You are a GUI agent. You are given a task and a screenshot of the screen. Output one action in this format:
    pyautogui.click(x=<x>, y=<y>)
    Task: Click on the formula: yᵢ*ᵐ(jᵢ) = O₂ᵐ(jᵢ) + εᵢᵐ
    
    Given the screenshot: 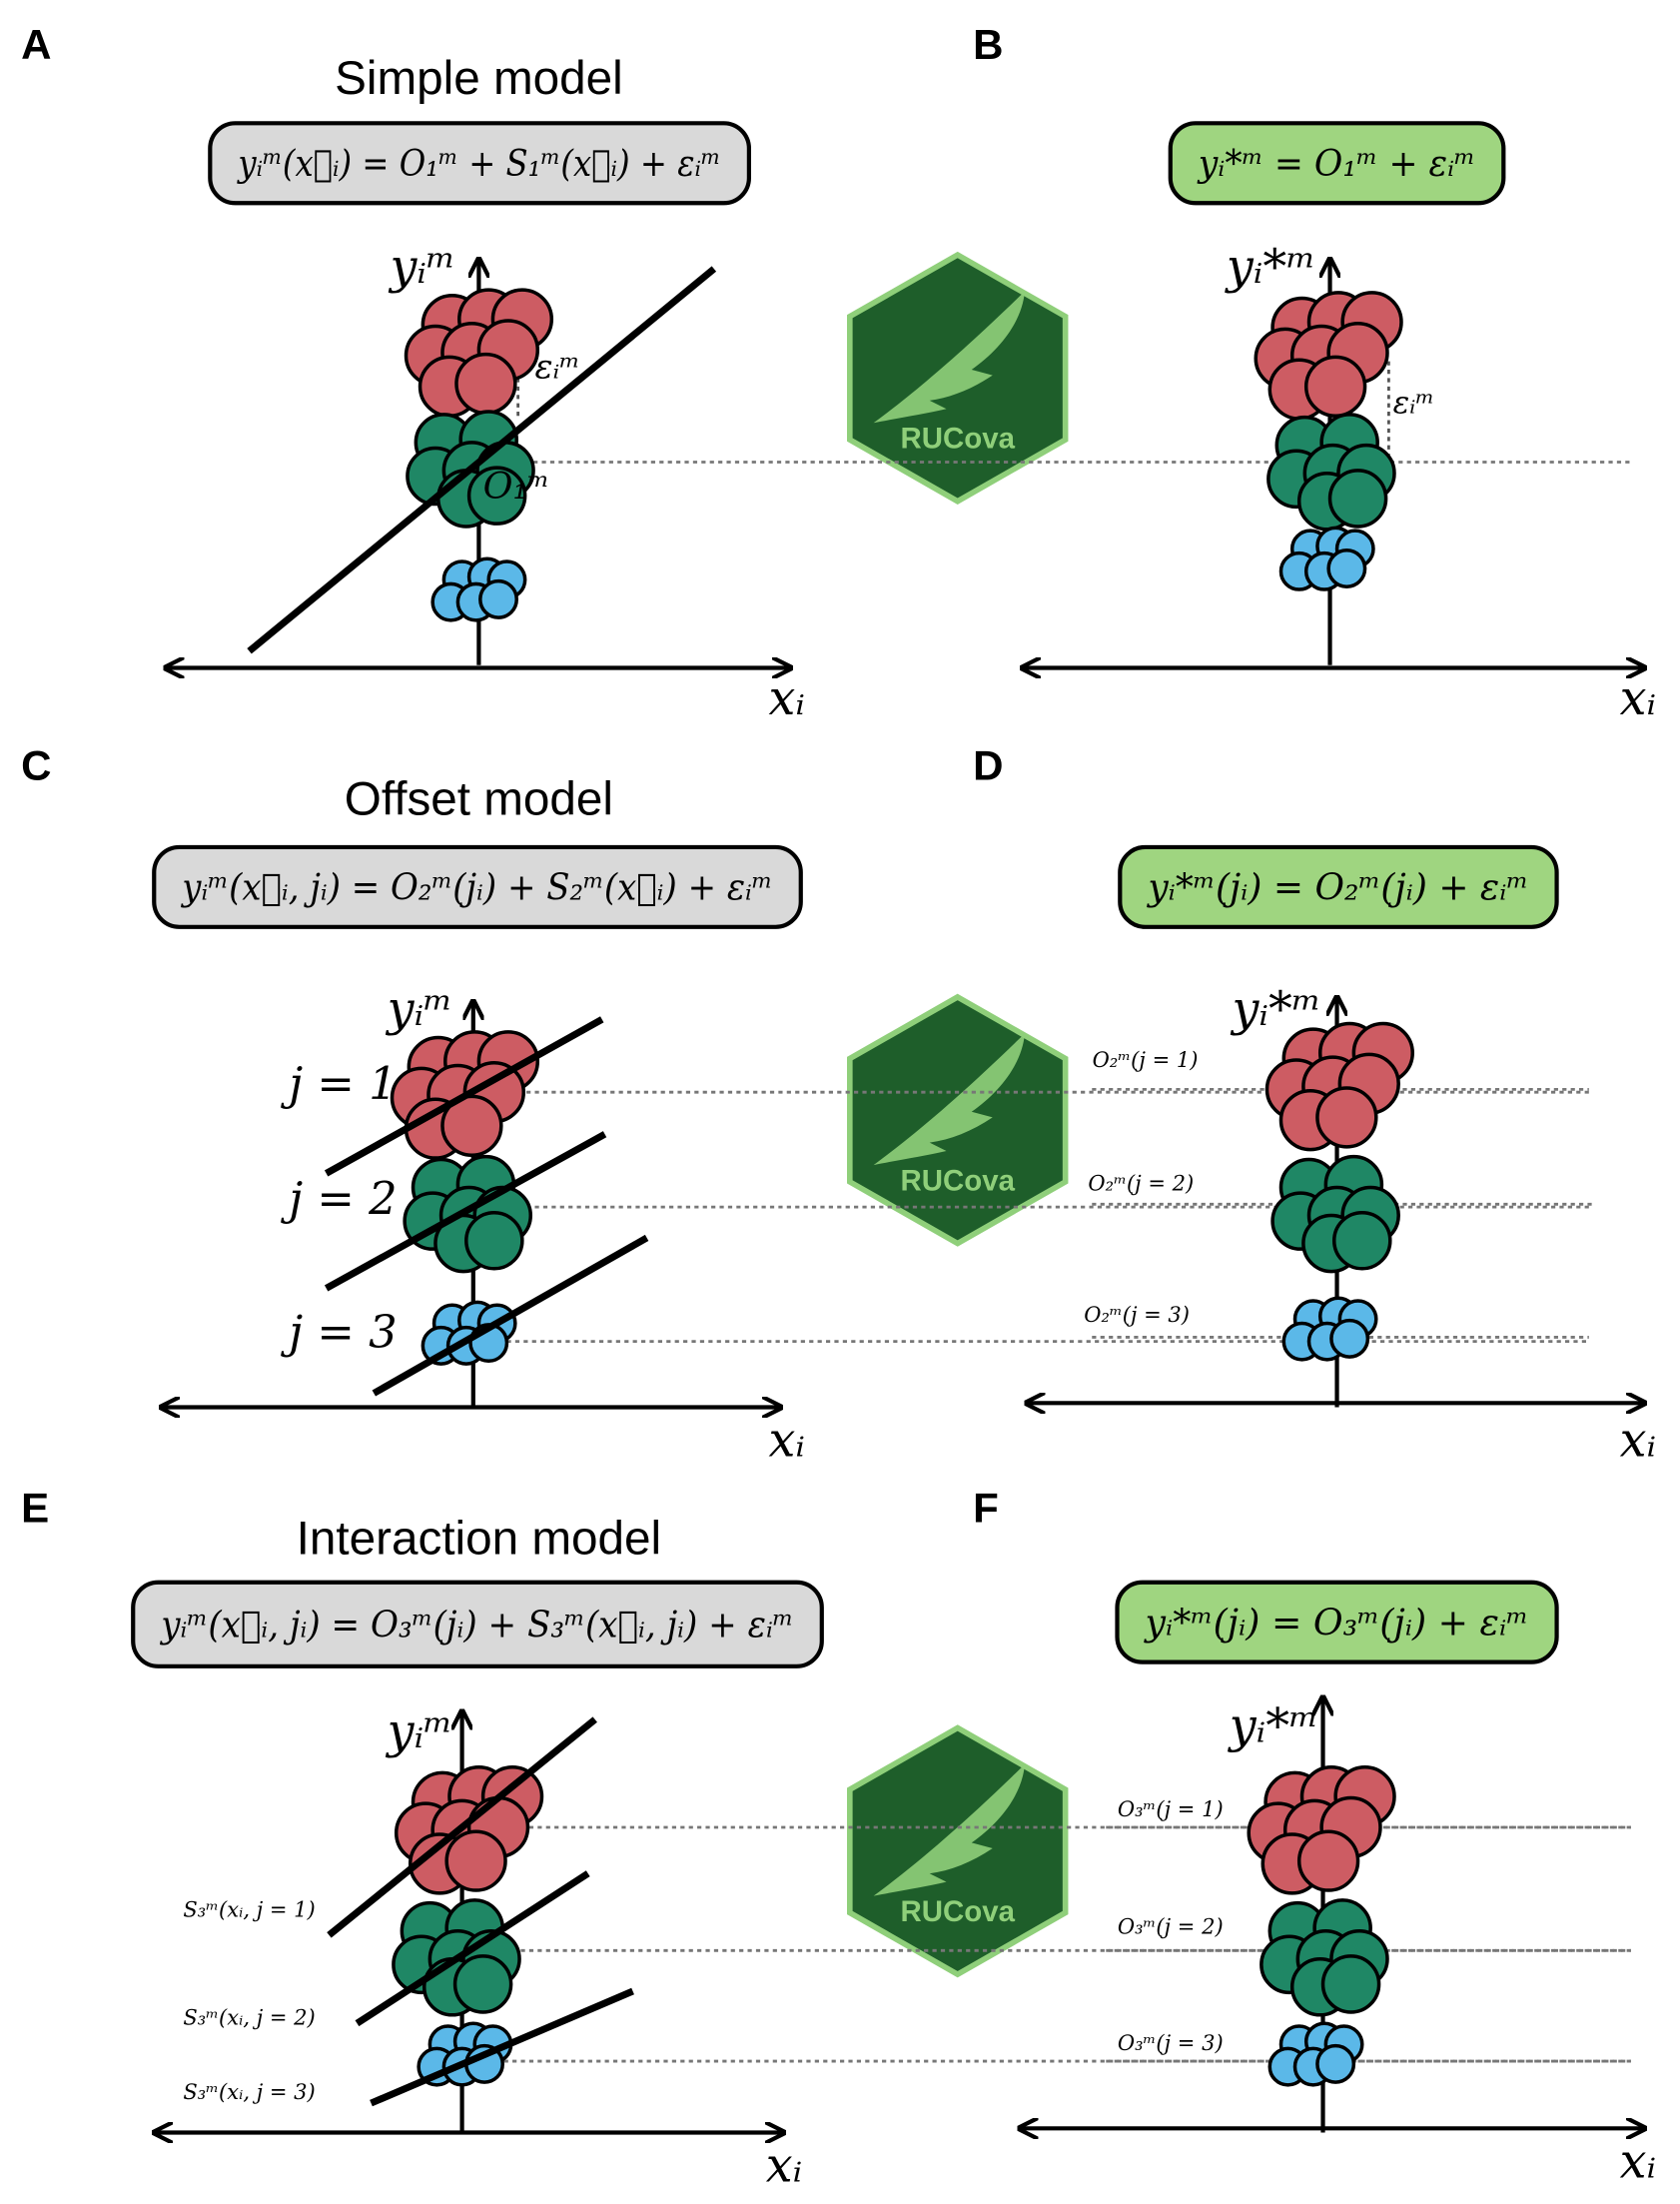 What is the action you would take?
    pyautogui.click(x=1337, y=886)
    